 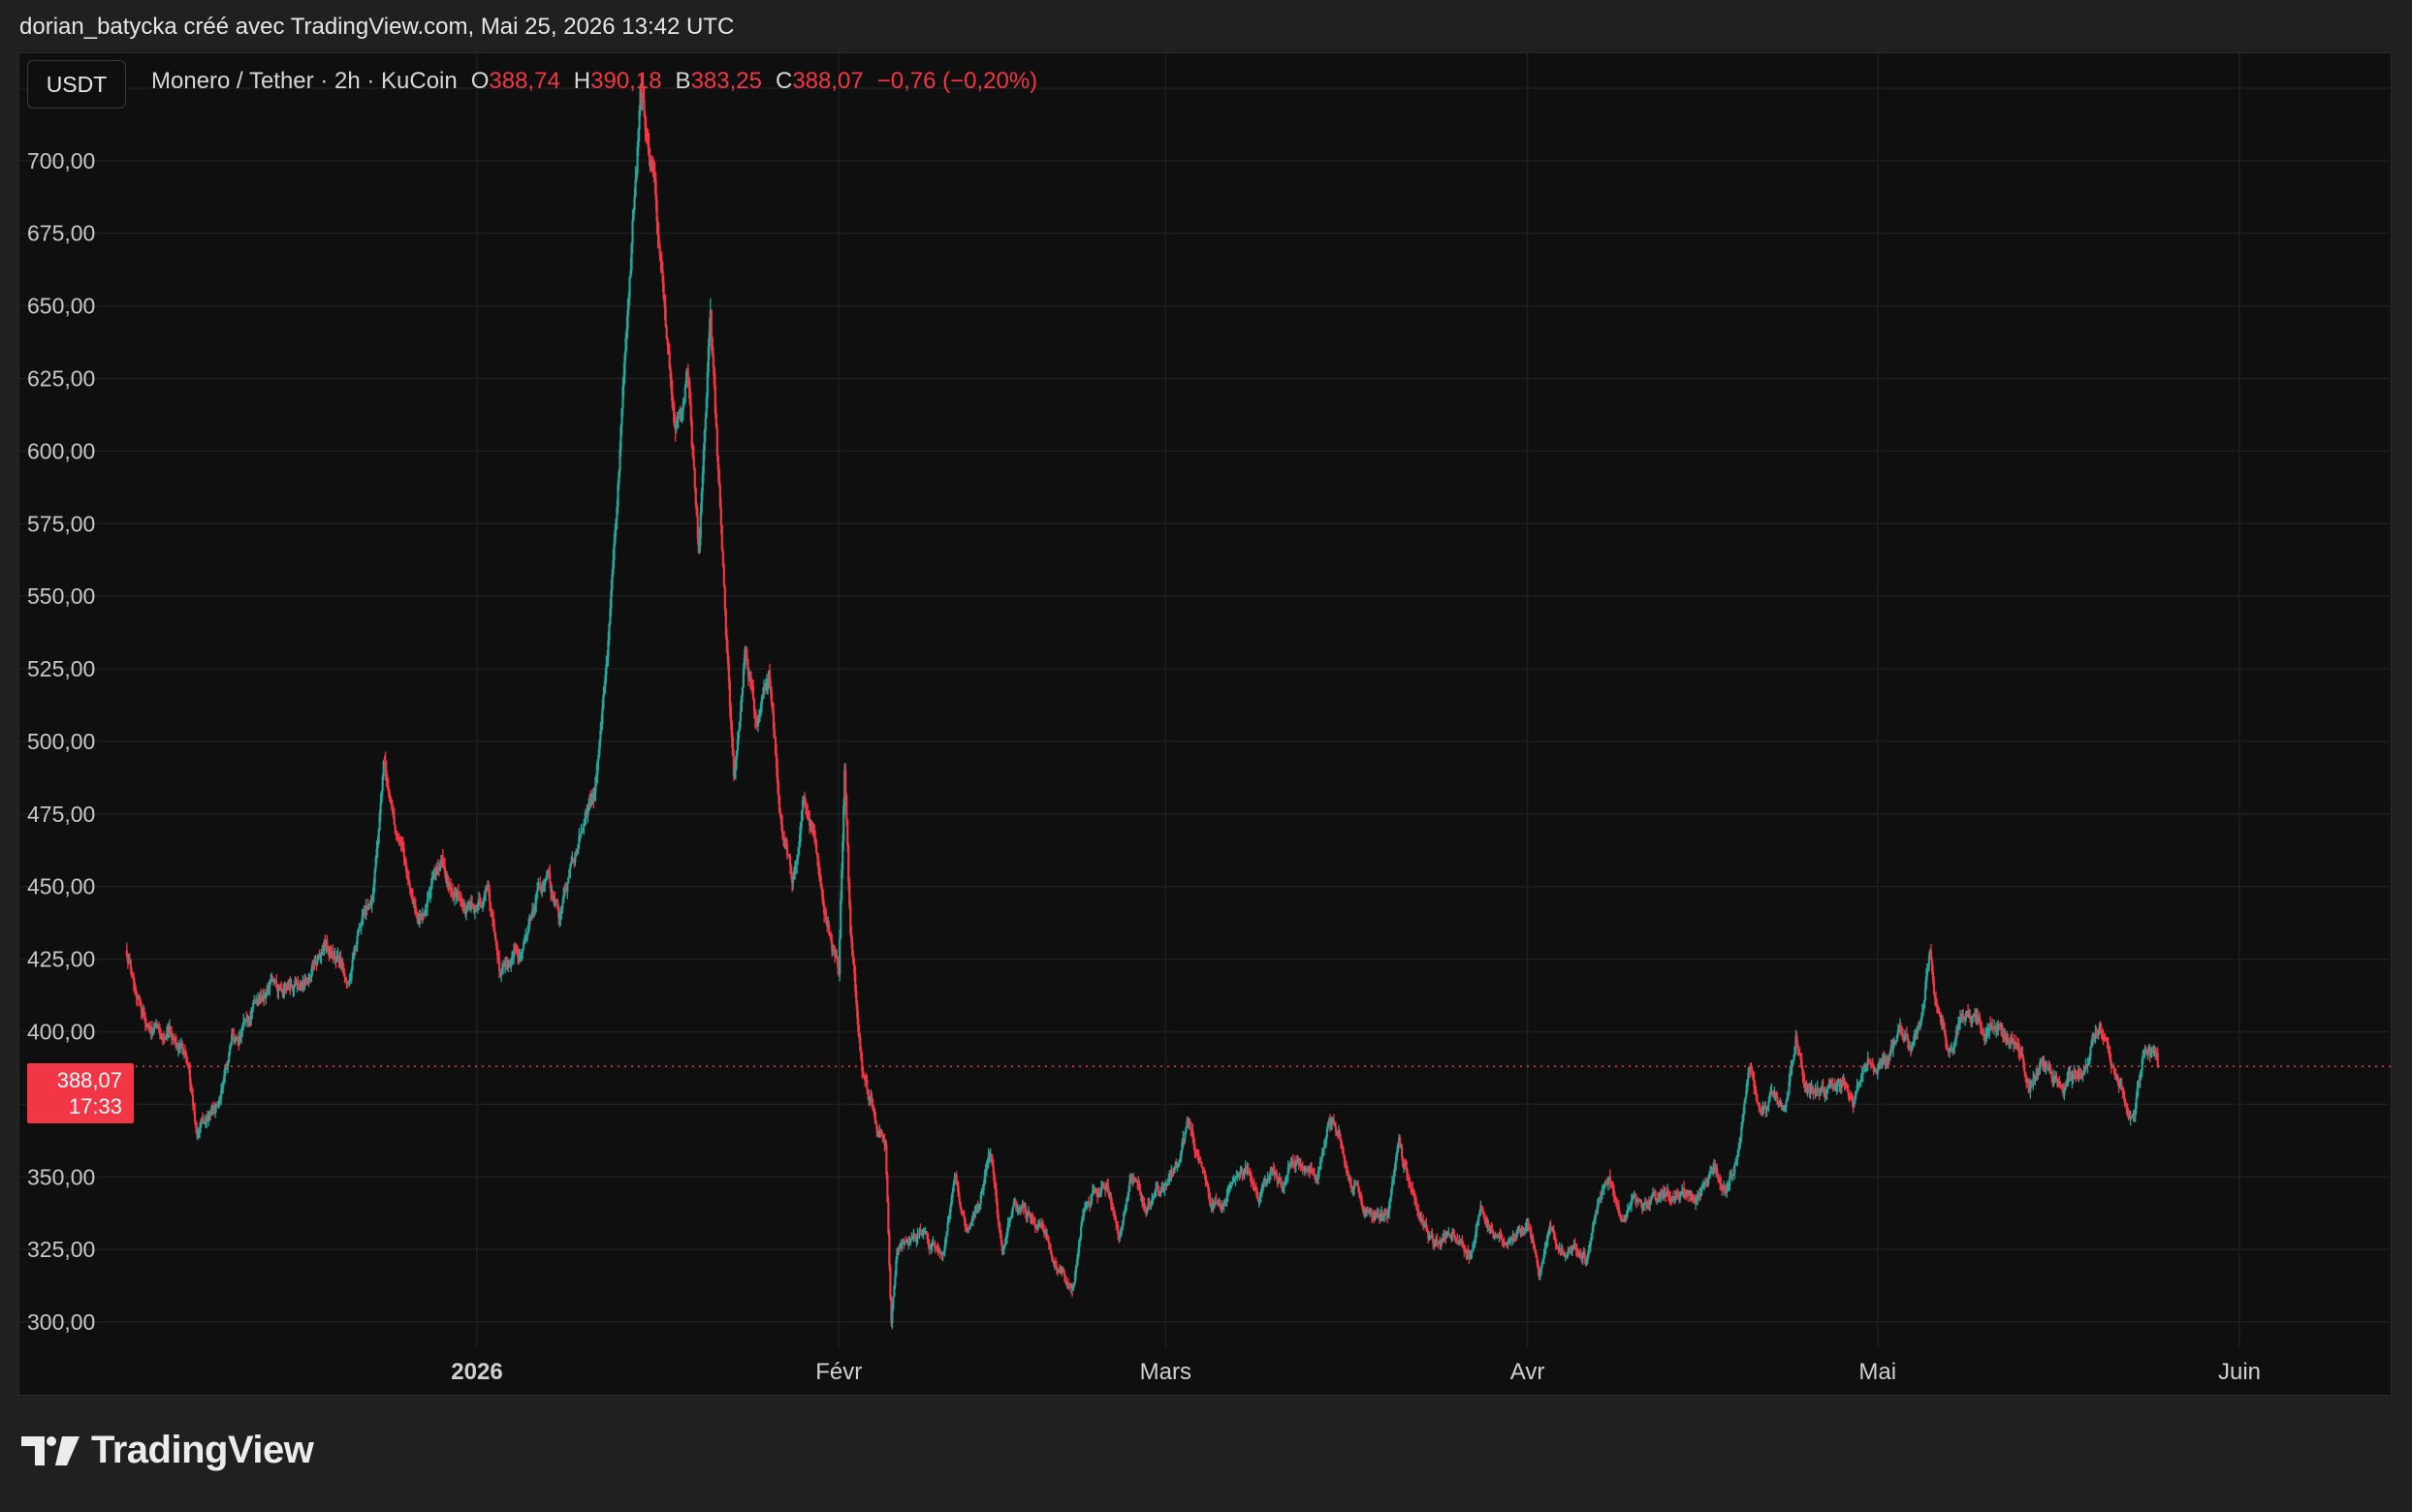 What do you see at coordinates (304, 81) in the screenshot?
I see `symbol-label: Monero / Tether · 2h · KuCoin` at bounding box center [304, 81].